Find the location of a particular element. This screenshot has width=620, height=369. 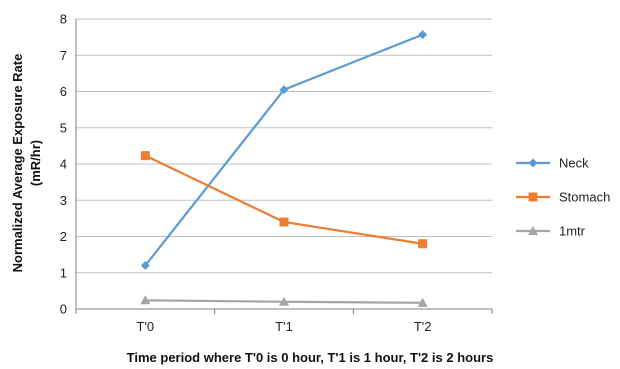

y-tick-label: 1 is located at coordinates (63, 272).